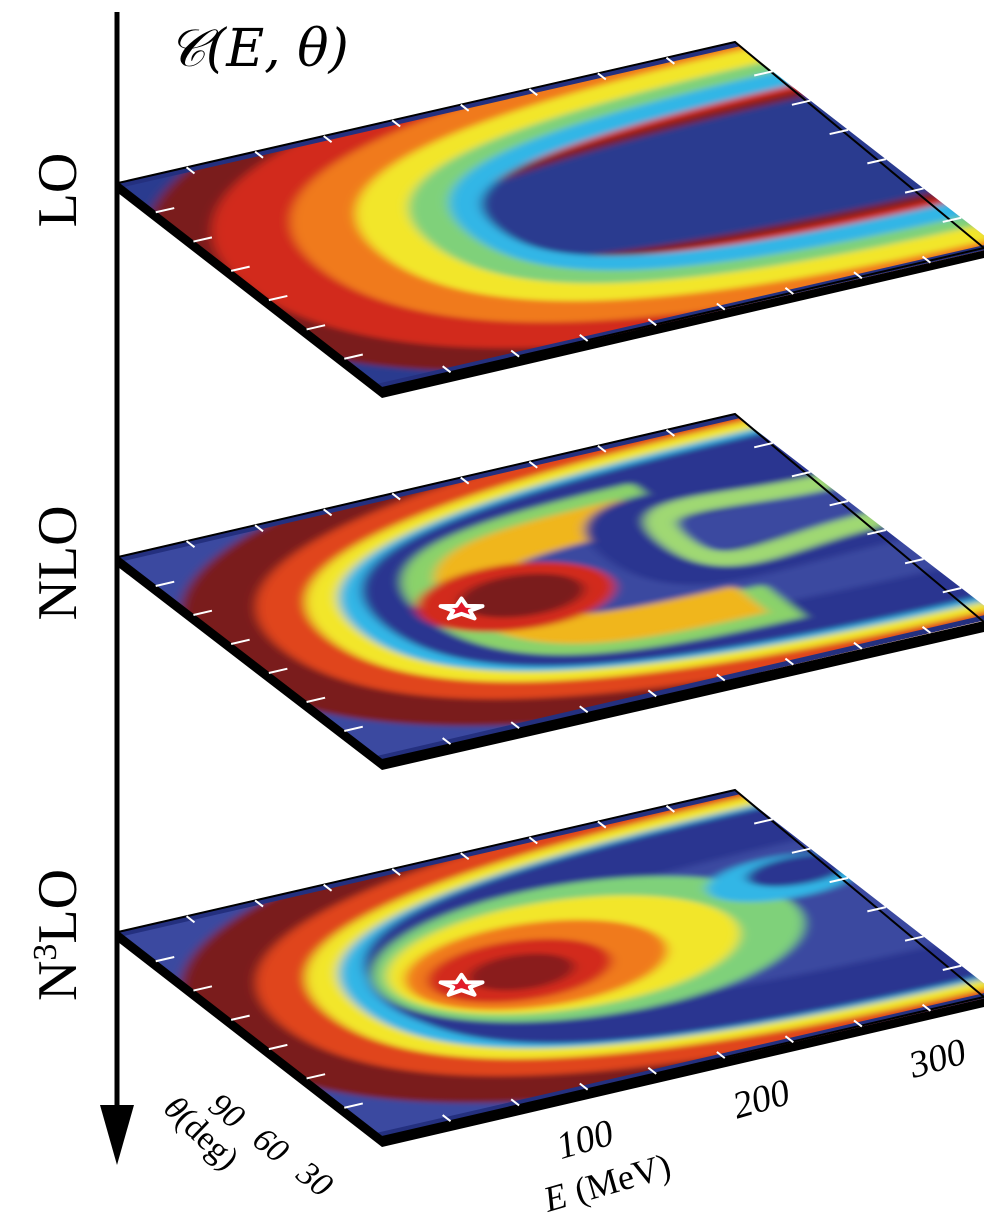 This screenshot has width=984, height=1223. I want to click on chart-title: 𝒞(E, θ), so click(258, 49).